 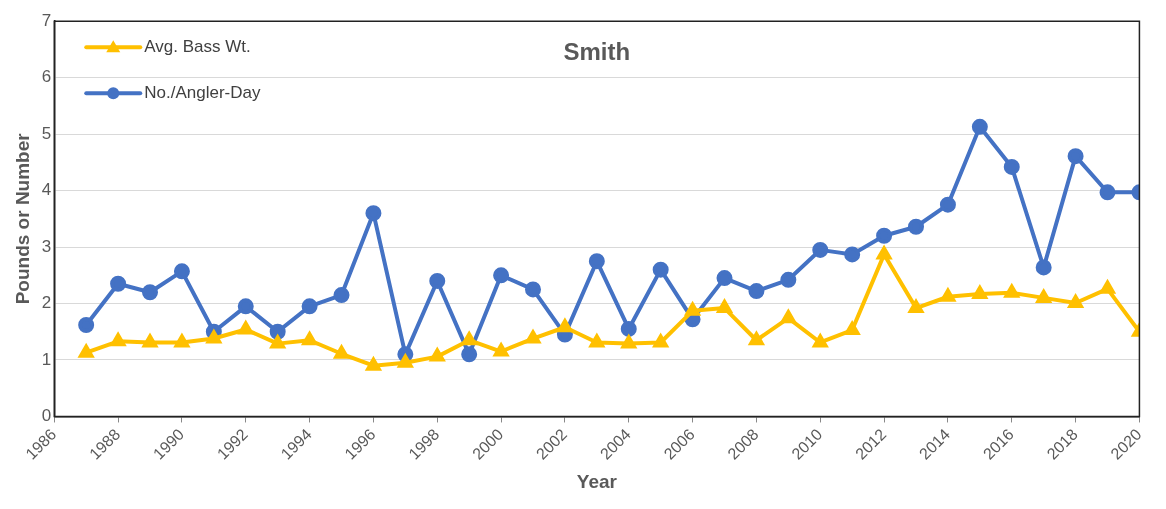 What do you see at coordinates (46, 133) in the screenshot?
I see `y-tick-label: 5` at bounding box center [46, 133].